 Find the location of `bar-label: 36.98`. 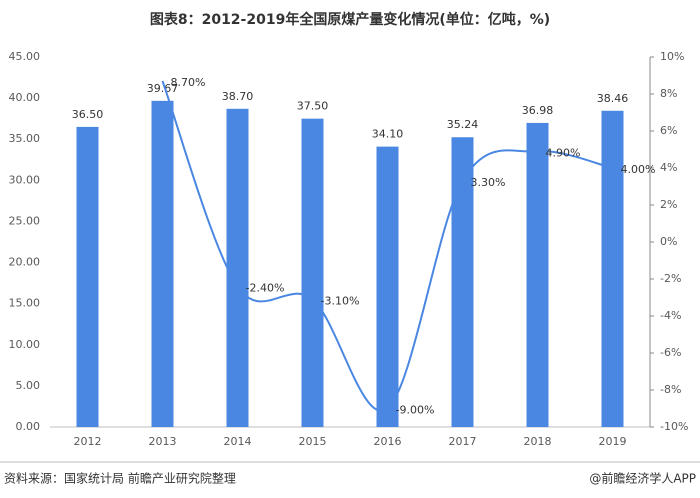

bar-label: 36.98 is located at coordinates (538, 110).